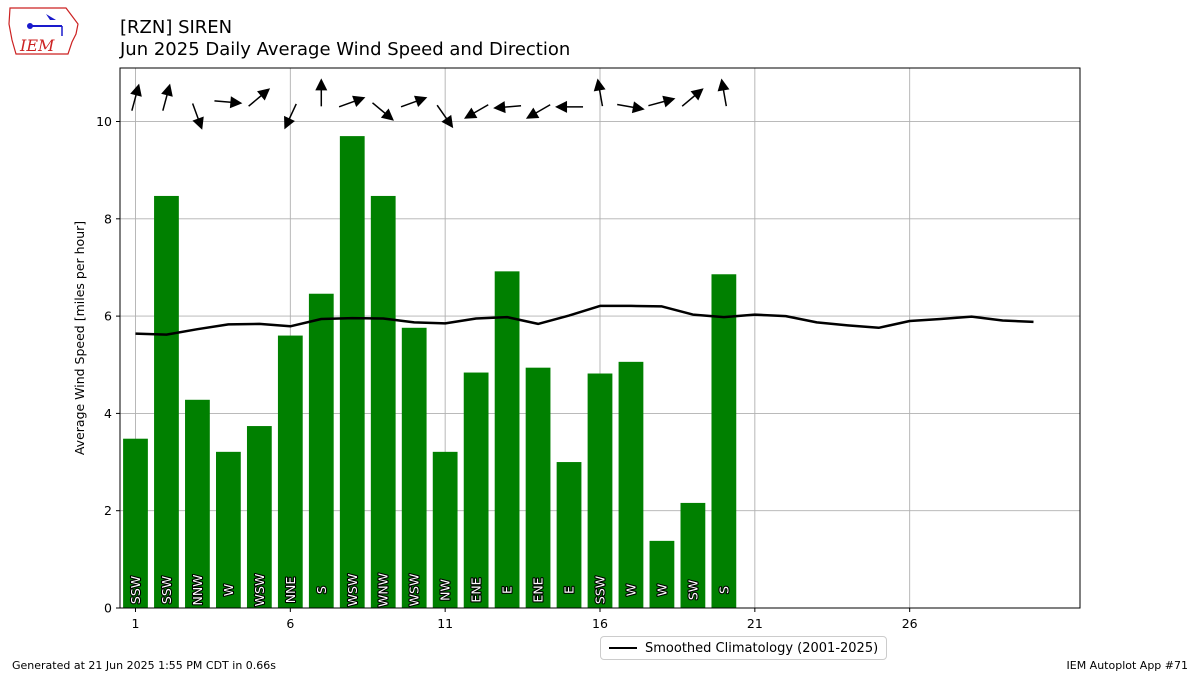 The height and width of the screenshot is (675, 1200). I want to click on direction-label-day-5: WSW, so click(259, 590).